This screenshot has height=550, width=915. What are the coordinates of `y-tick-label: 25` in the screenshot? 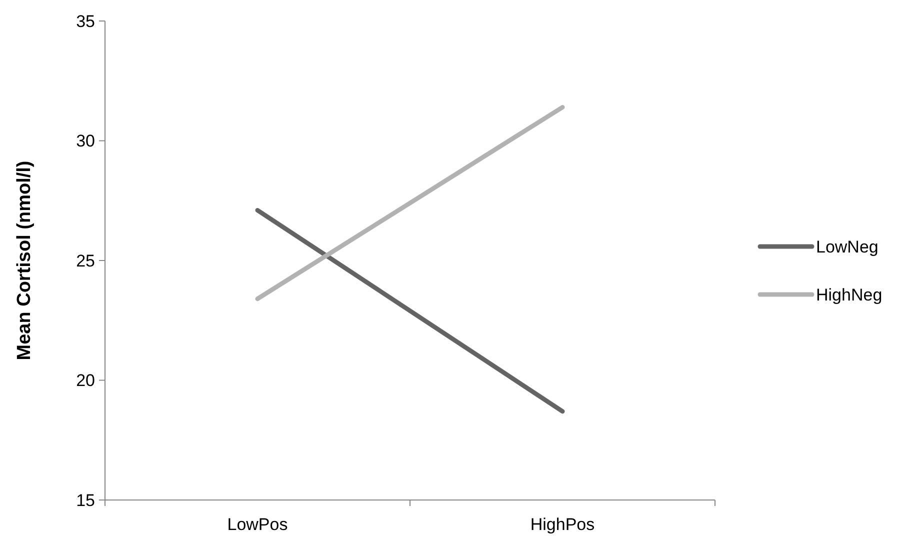 It's located at (85, 260).